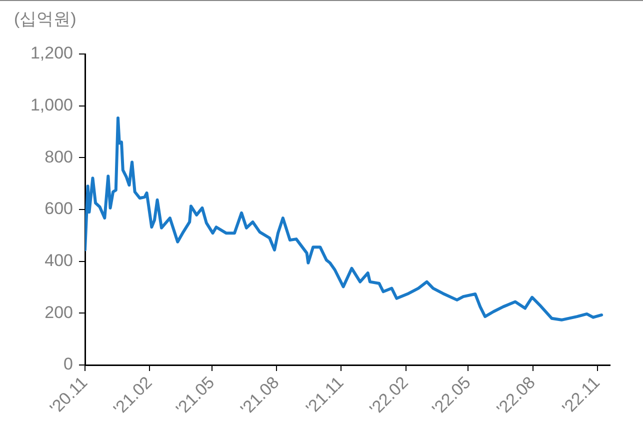 The image size is (643, 440). I want to click on y-tick-label: 0, so click(68, 364).